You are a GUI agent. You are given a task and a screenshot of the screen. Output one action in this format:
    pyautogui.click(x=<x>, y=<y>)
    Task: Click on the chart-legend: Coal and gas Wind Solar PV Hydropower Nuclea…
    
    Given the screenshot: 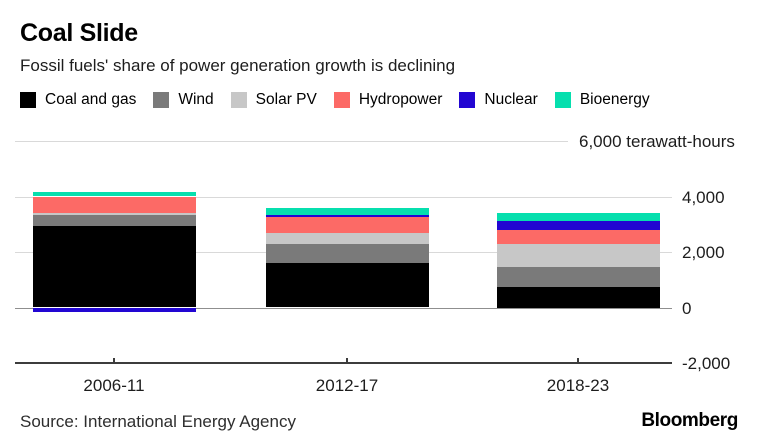 What is the action you would take?
    pyautogui.click(x=335, y=100)
    